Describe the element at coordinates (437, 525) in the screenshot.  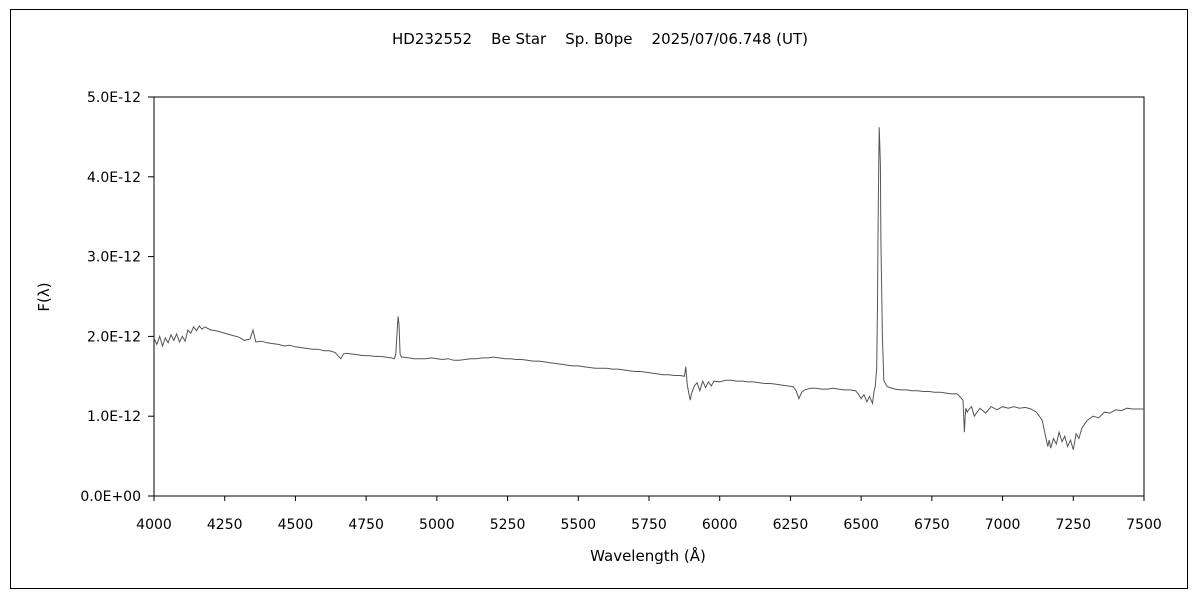
I see `x-tick-label: 5000` at that location.